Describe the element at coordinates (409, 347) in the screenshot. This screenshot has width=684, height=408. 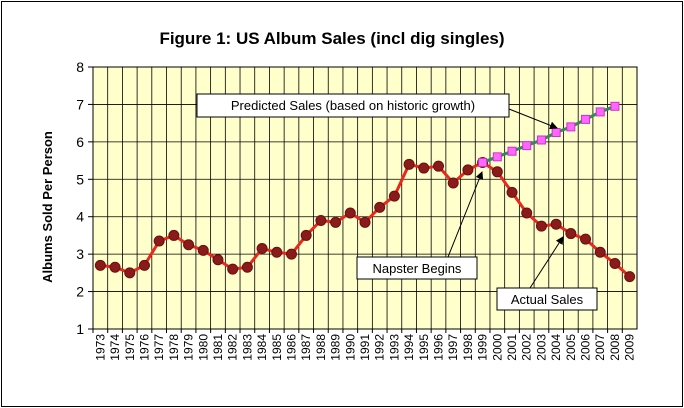
I see `x-tick-label: 1994` at that location.